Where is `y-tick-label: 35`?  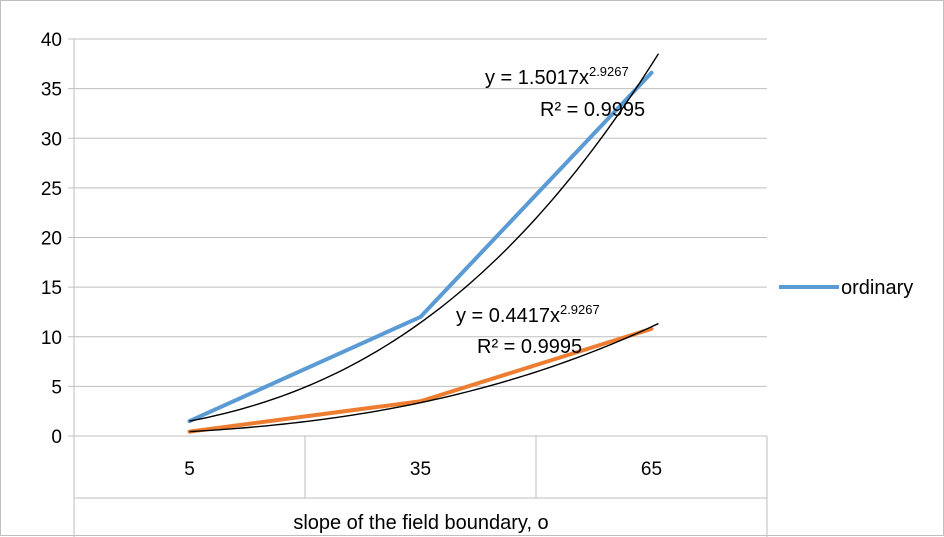 y-tick-label: 35 is located at coordinates (51, 90).